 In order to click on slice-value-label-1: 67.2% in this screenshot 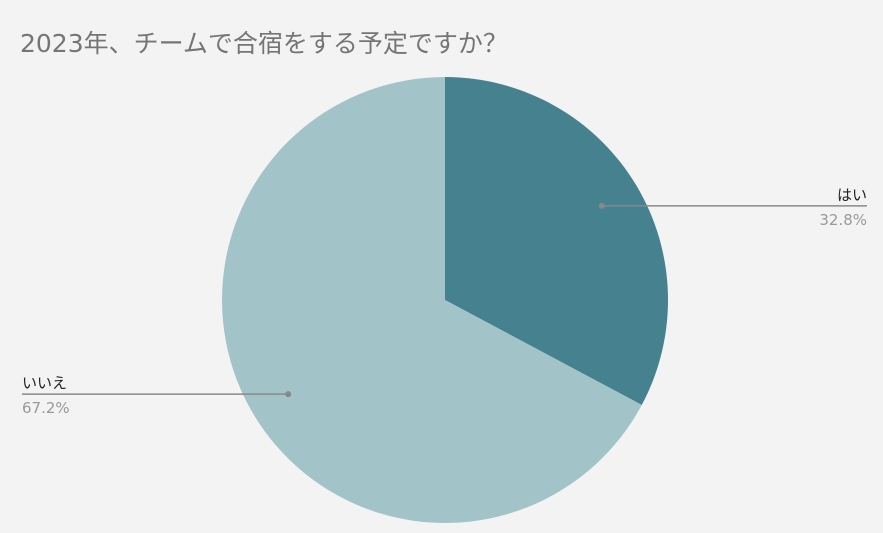, I will do `click(46, 408)`.